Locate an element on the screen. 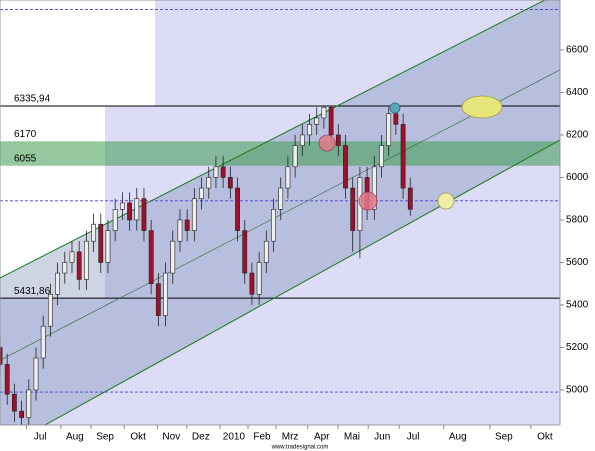  x-tick-label: Apr is located at coordinates (322, 437).